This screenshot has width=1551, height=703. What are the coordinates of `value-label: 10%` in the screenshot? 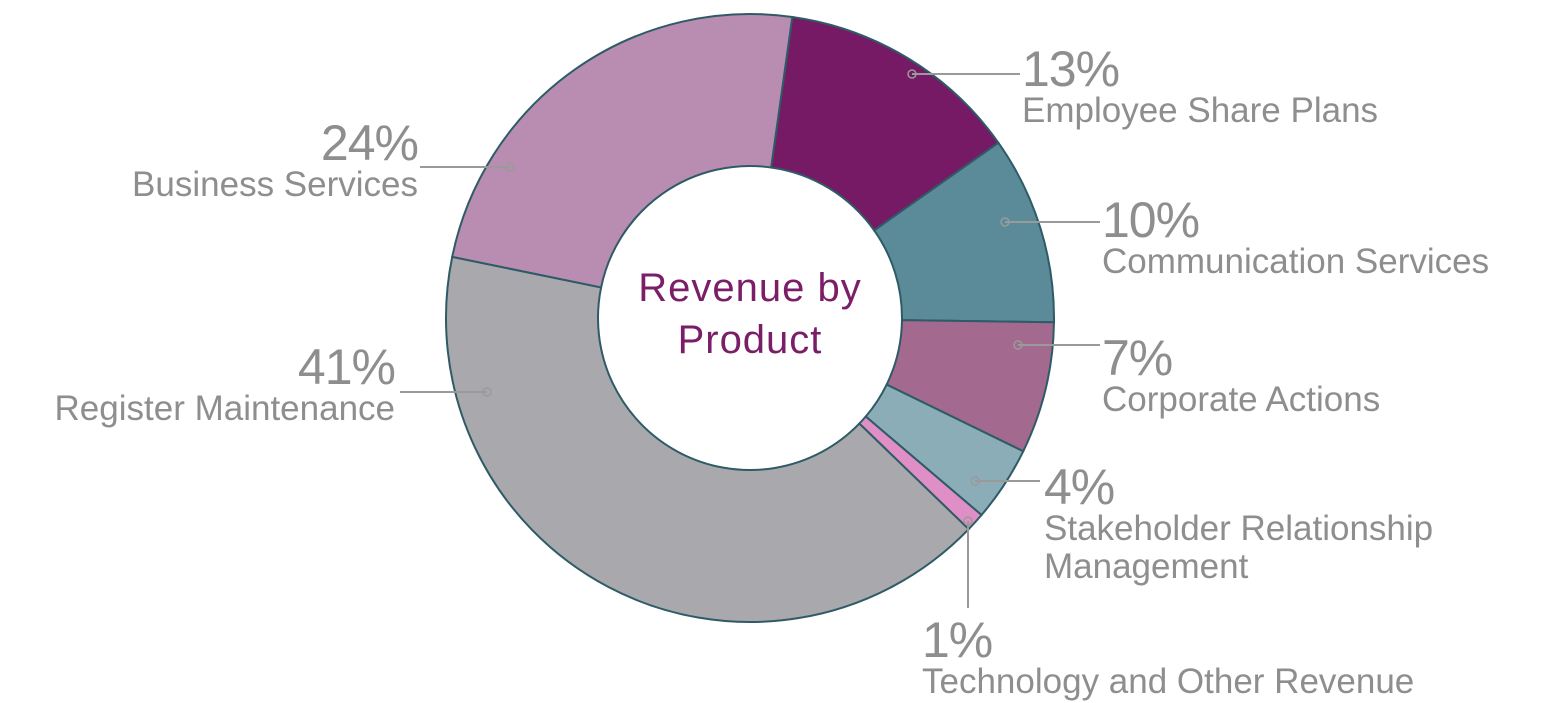 It's located at (1151, 220).